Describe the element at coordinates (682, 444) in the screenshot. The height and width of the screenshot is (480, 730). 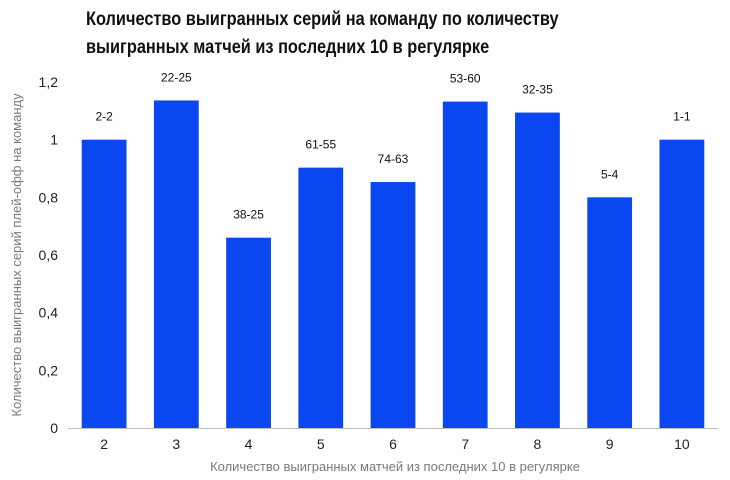
I see `x-tick-label: 10` at that location.